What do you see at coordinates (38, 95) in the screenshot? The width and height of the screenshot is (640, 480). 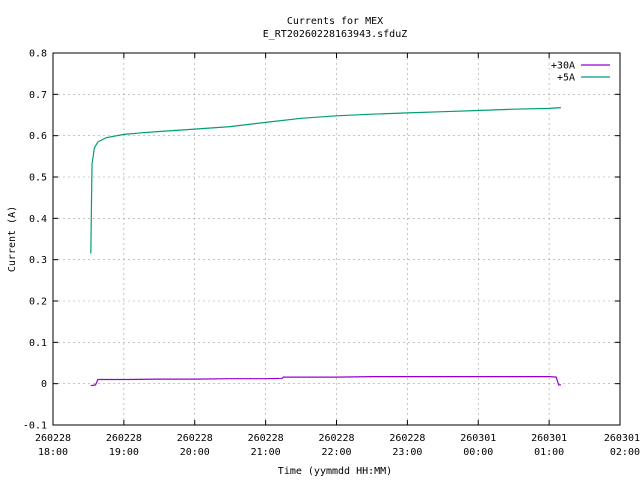 I see `y-tick-label: 0.7` at bounding box center [38, 95].